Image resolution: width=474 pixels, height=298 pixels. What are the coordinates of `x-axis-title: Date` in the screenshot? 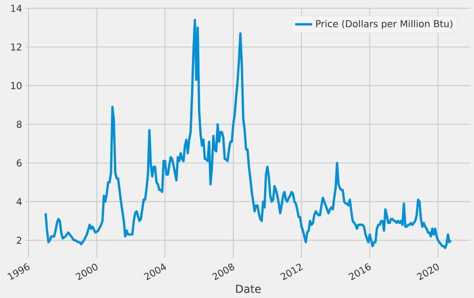 It's located at (248, 288).